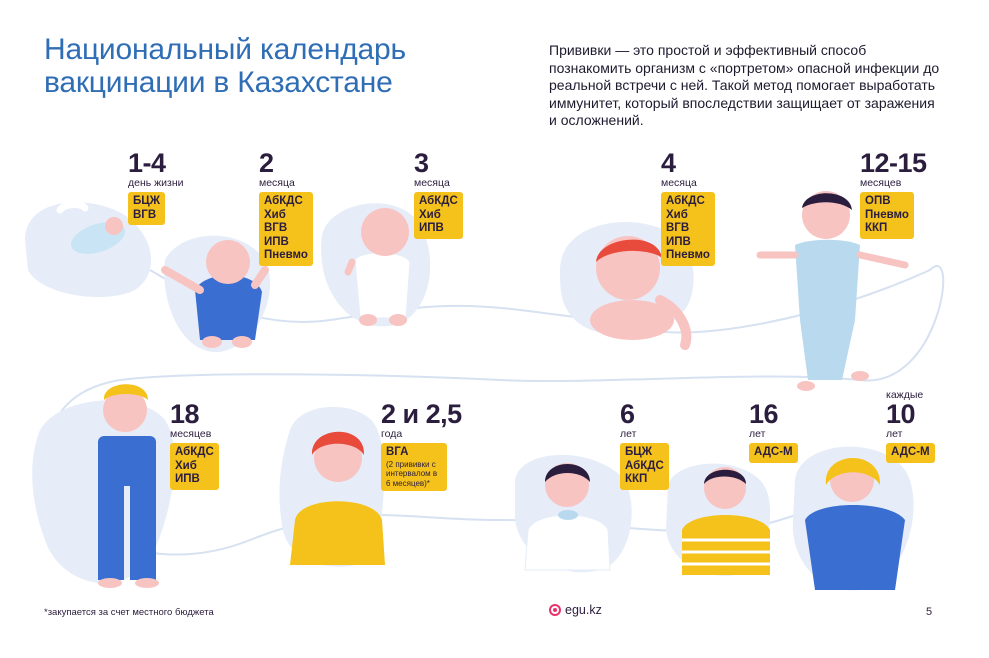 The image size is (989, 658). I want to click on vaccine-badge: БЦЖ АбКДС ККП, so click(644, 466).